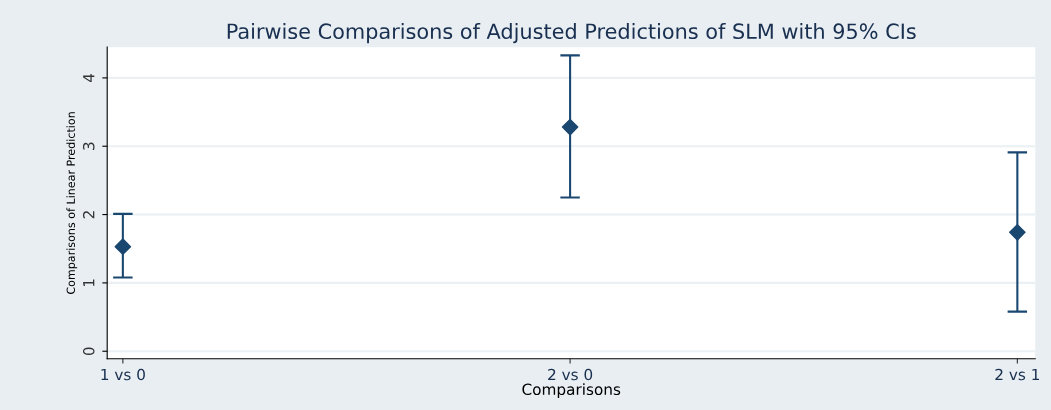 This screenshot has width=1051, height=410. Describe the element at coordinates (88, 351) in the screenshot. I see `y-tick-label: 0` at that location.